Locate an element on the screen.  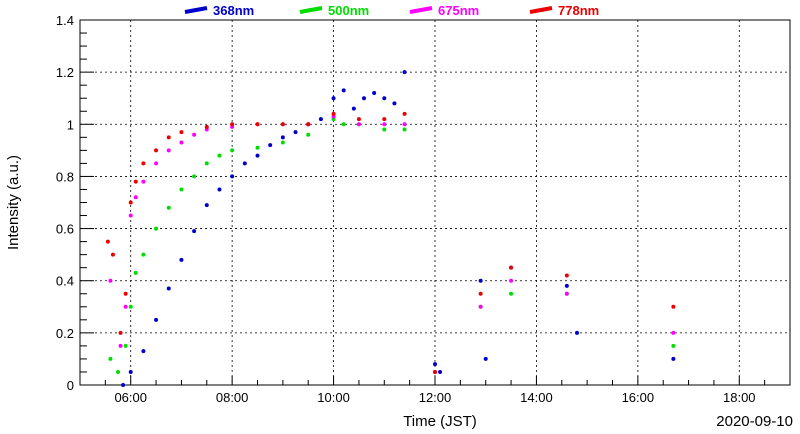
x-tick-label: 18:00 is located at coordinates (739, 397).